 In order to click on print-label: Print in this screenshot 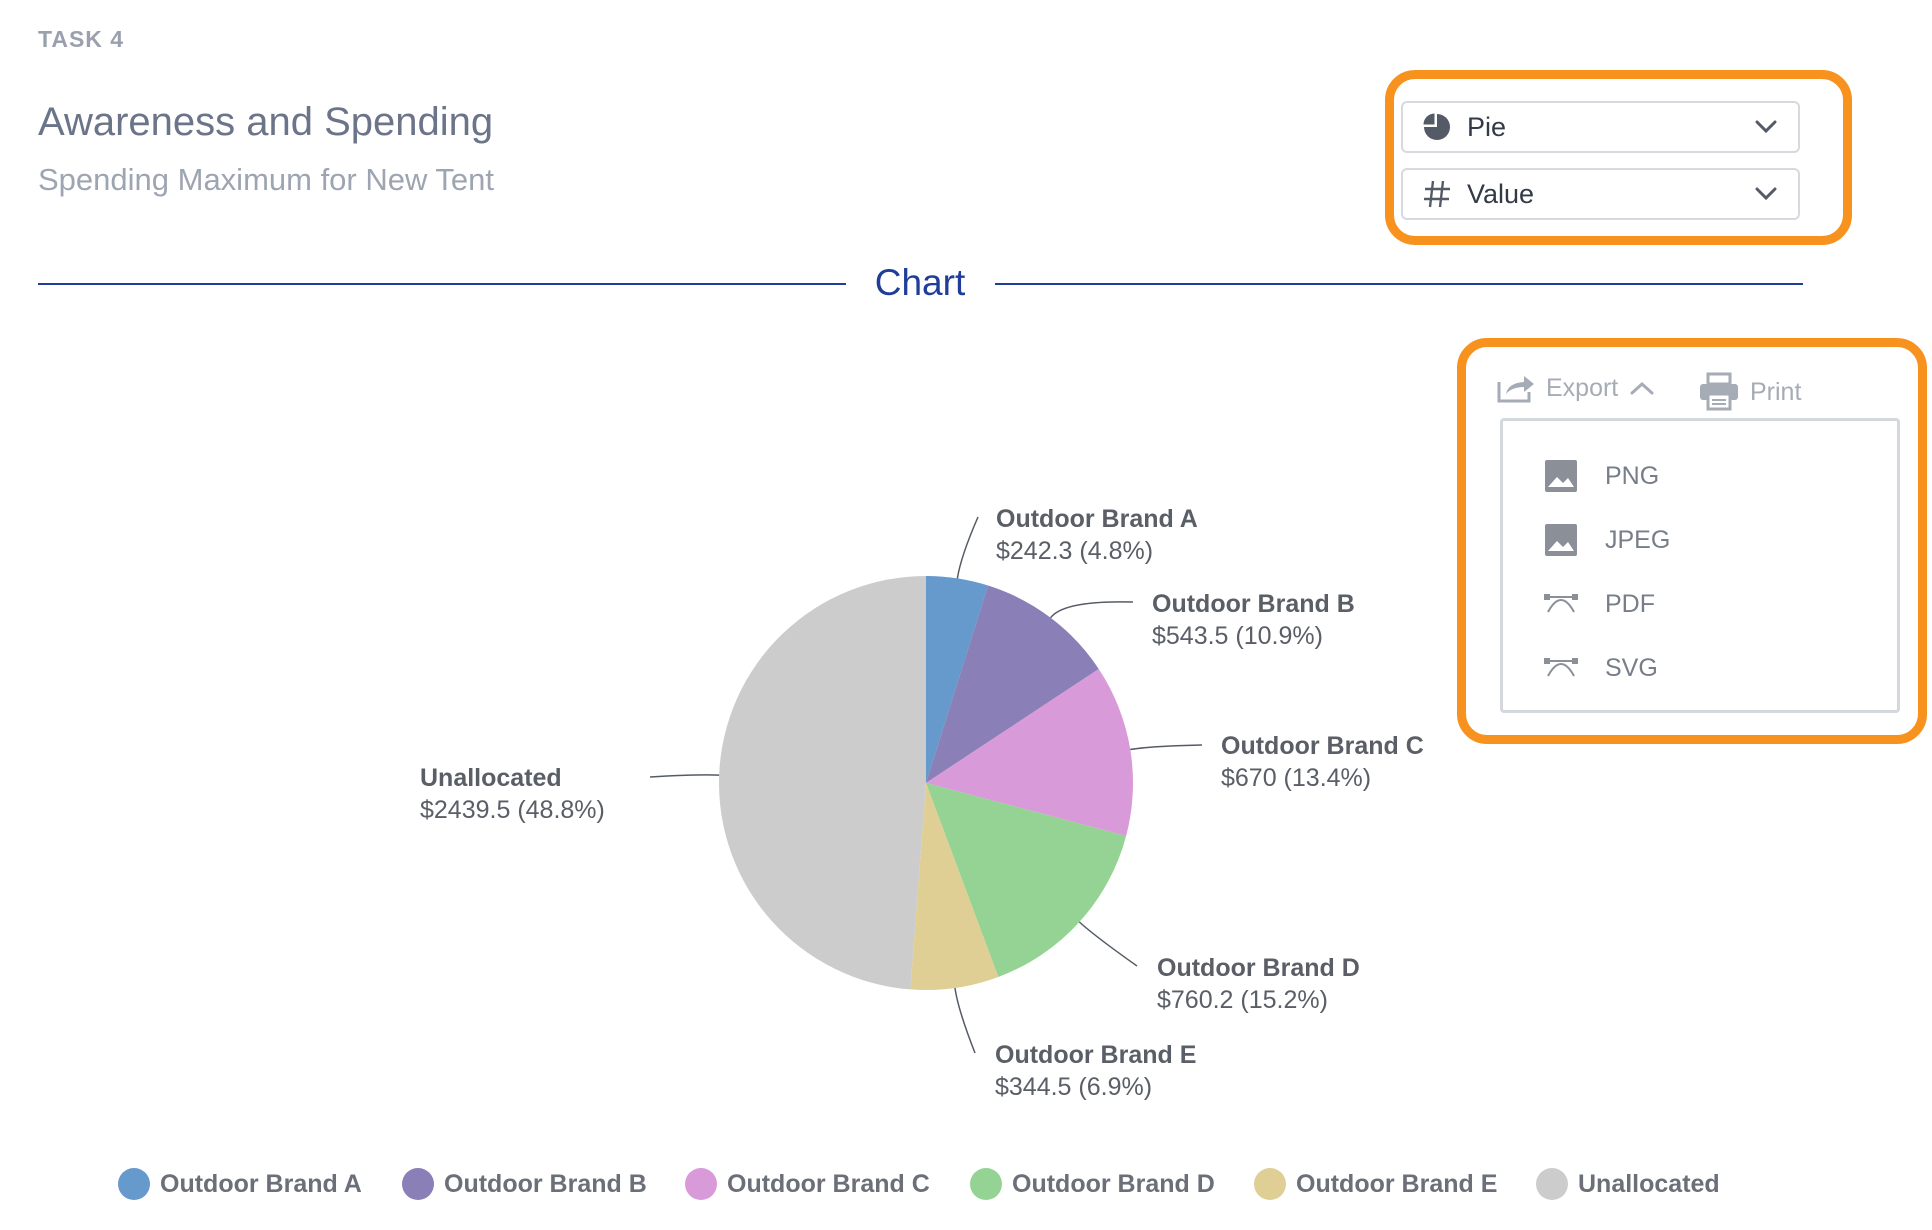, I will do `click(1776, 391)`.